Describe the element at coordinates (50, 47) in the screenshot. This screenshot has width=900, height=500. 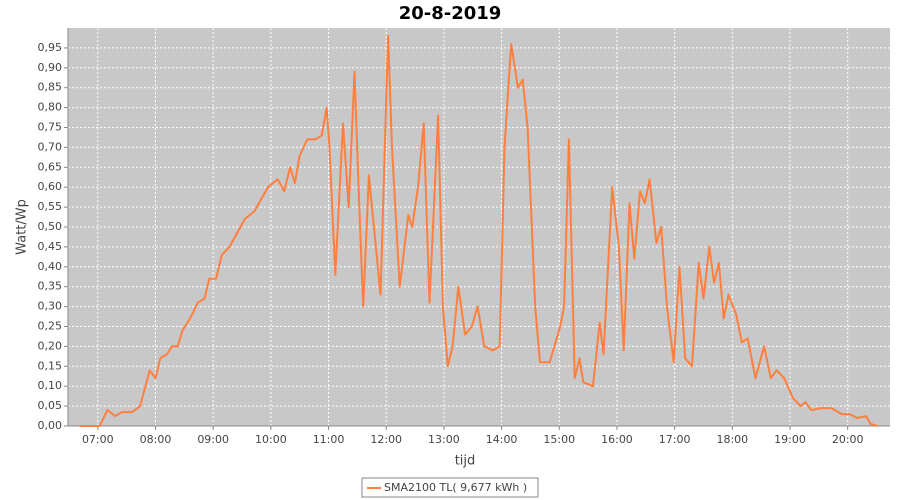
I see `y-tick-label: 0,95` at that location.